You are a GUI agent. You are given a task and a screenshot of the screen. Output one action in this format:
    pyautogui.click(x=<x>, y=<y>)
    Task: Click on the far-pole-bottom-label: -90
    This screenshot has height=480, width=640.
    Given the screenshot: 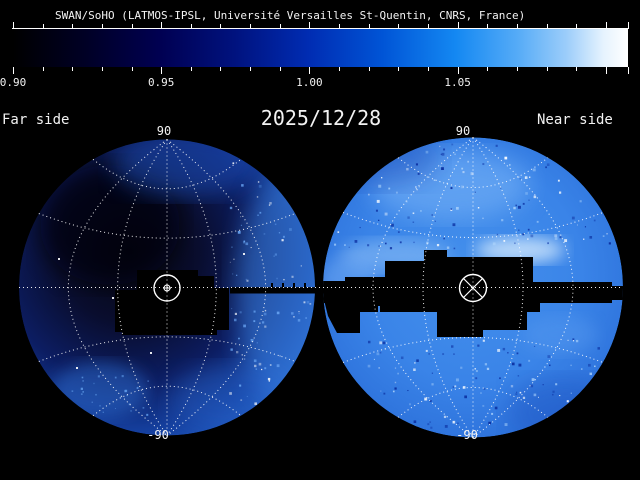 What is the action you would take?
    pyautogui.click(x=158, y=435)
    